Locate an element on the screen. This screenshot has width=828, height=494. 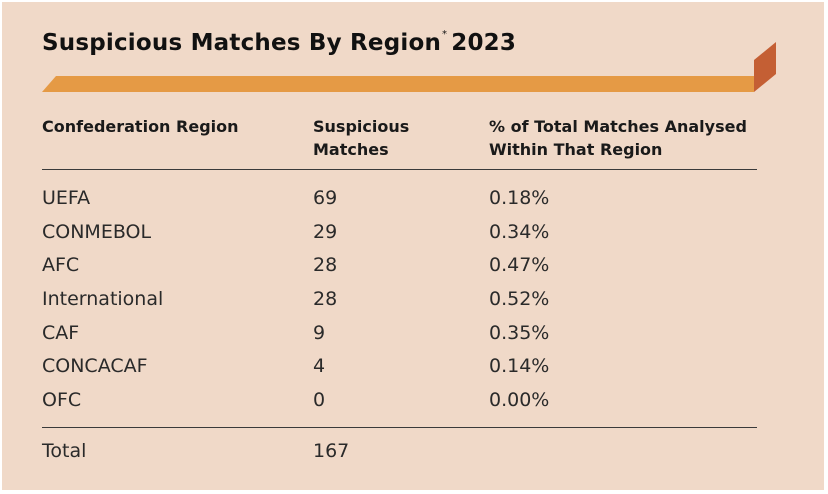
header-percent-line-1: % of Total Matches Analysed is located at coordinates (618, 126).